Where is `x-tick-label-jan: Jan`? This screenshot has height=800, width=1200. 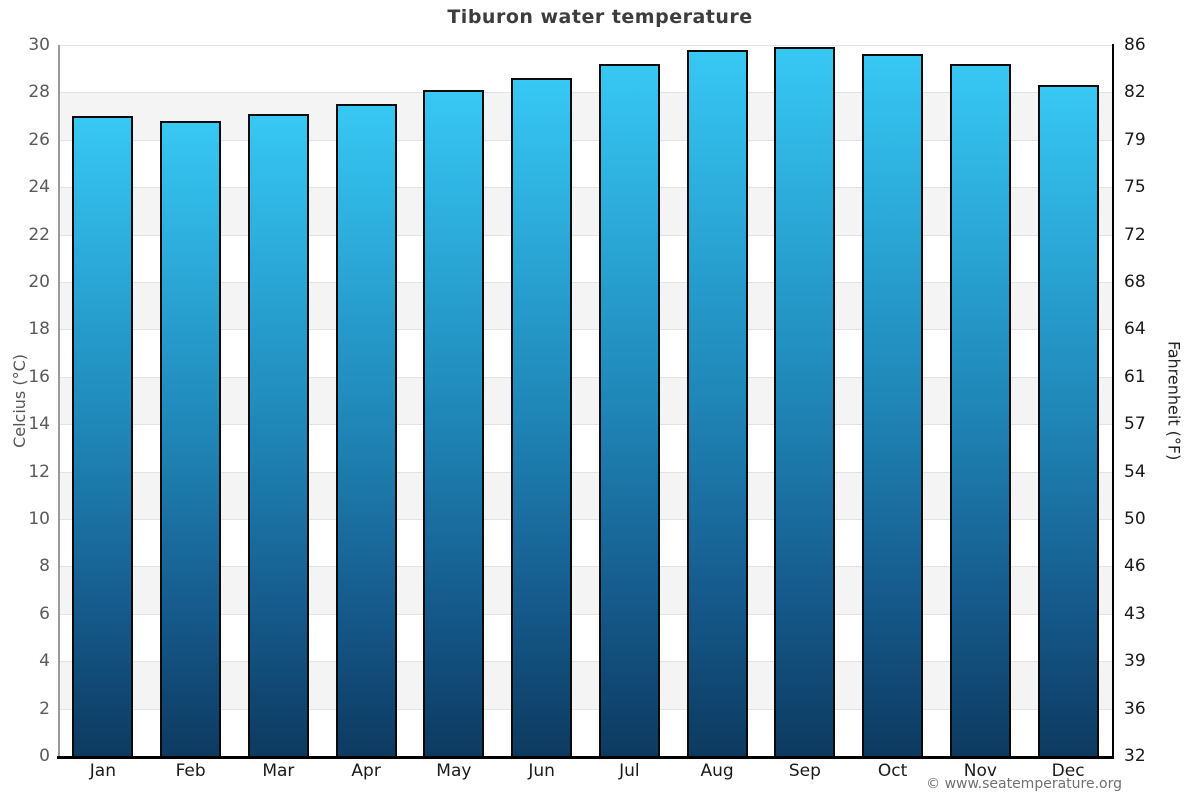 x-tick-label-jan: Jan is located at coordinates (102, 771).